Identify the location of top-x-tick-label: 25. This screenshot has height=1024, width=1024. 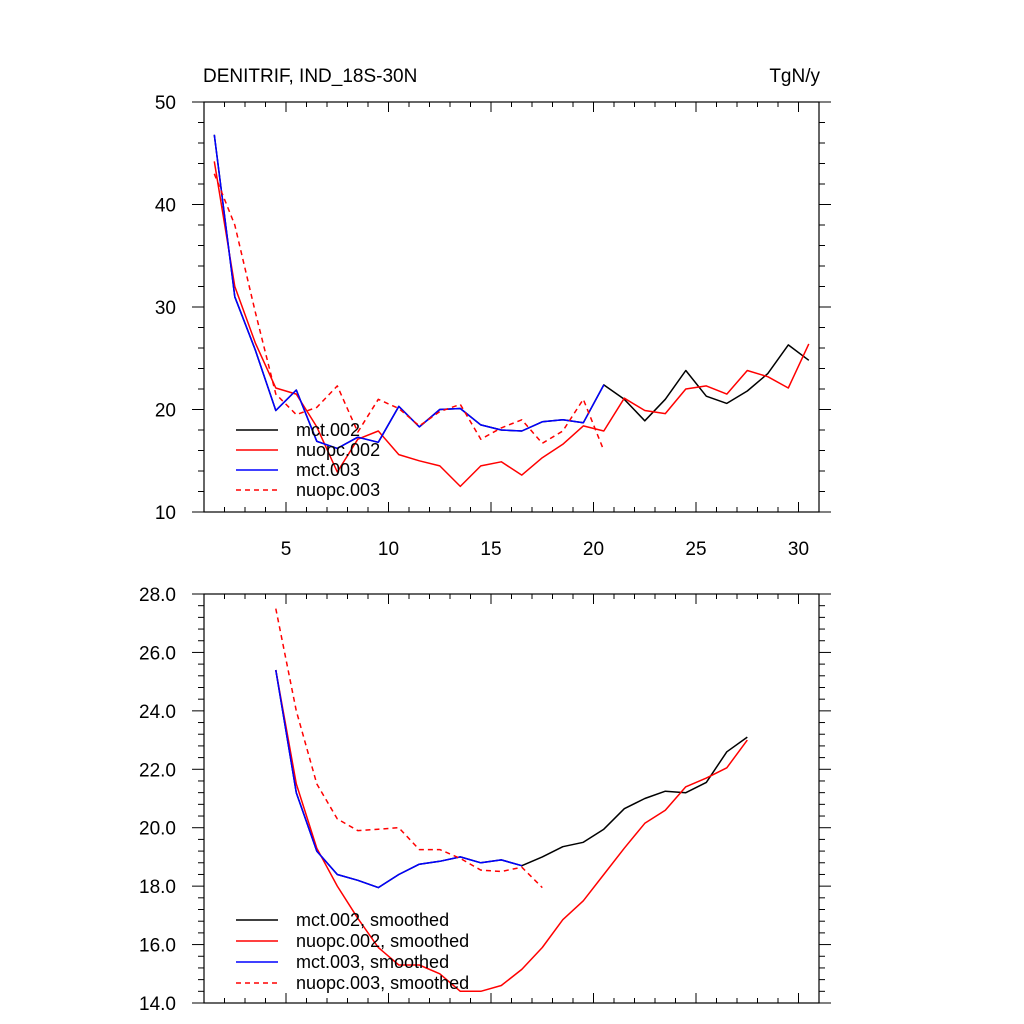
(695, 549).